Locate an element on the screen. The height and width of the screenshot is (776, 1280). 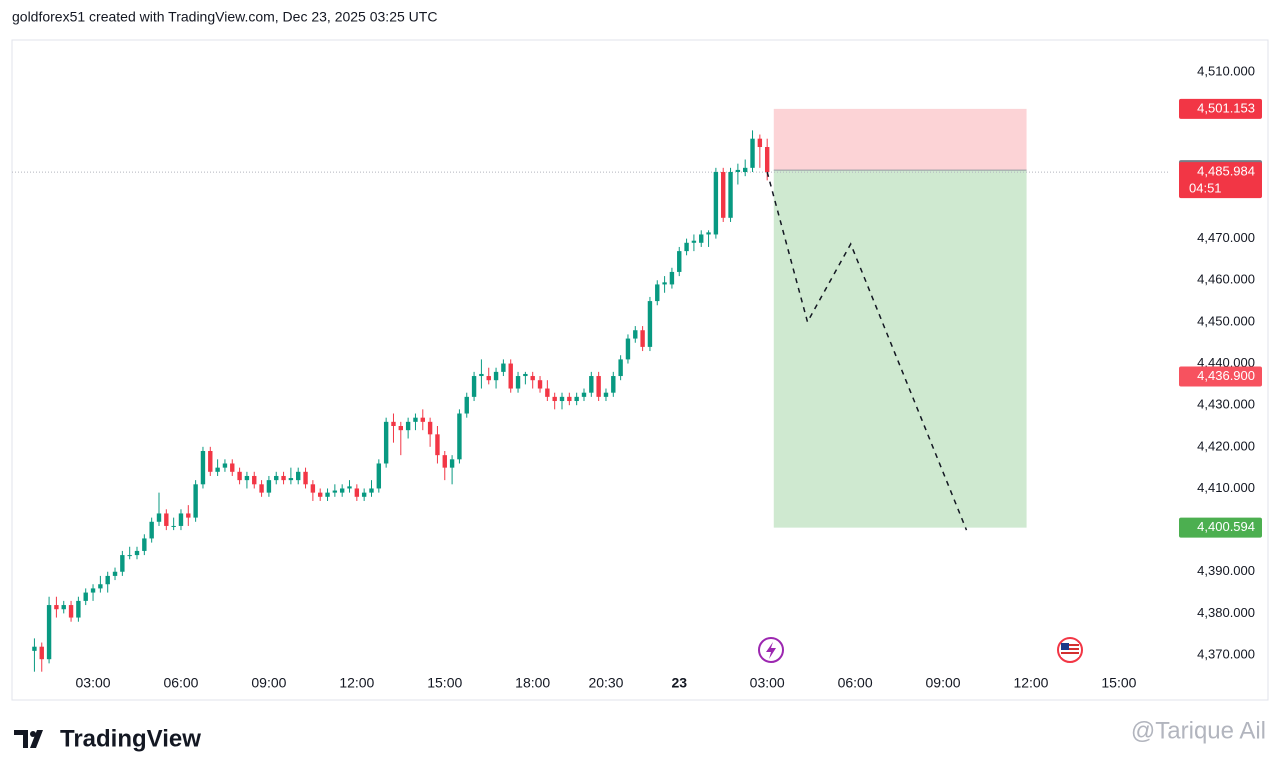
event-flag is located at coordinates (1070, 650).